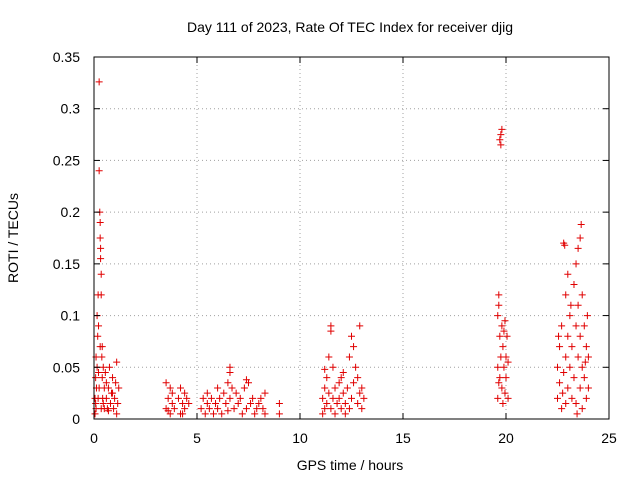 This screenshot has width=640, height=480. What do you see at coordinates (66, 57) in the screenshot?
I see `y-tick-label: 0.35` at bounding box center [66, 57].